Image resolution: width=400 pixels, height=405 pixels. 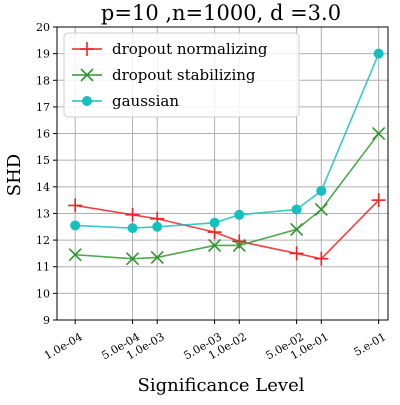 I want to click on legend-item: dropout stabilizing, so click(x=164, y=75).